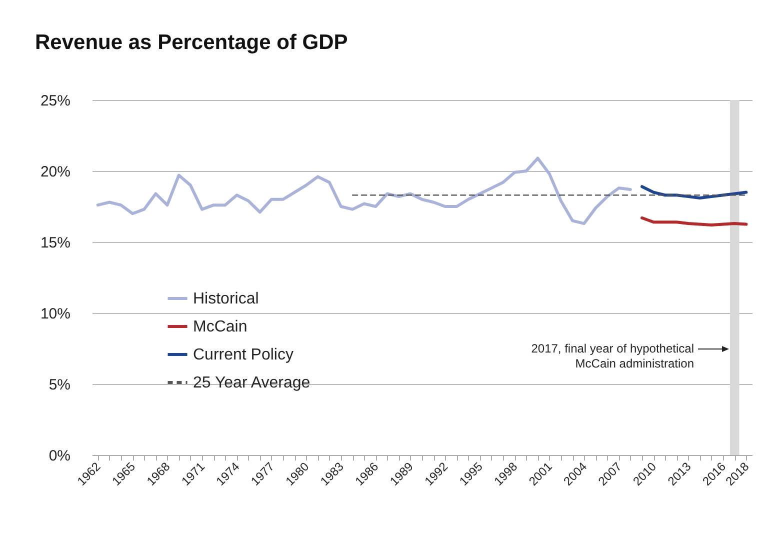 This screenshot has width=772, height=533. Describe the element at coordinates (55, 243) in the screenshot. I see `y-tick-label: 15%` at that location.